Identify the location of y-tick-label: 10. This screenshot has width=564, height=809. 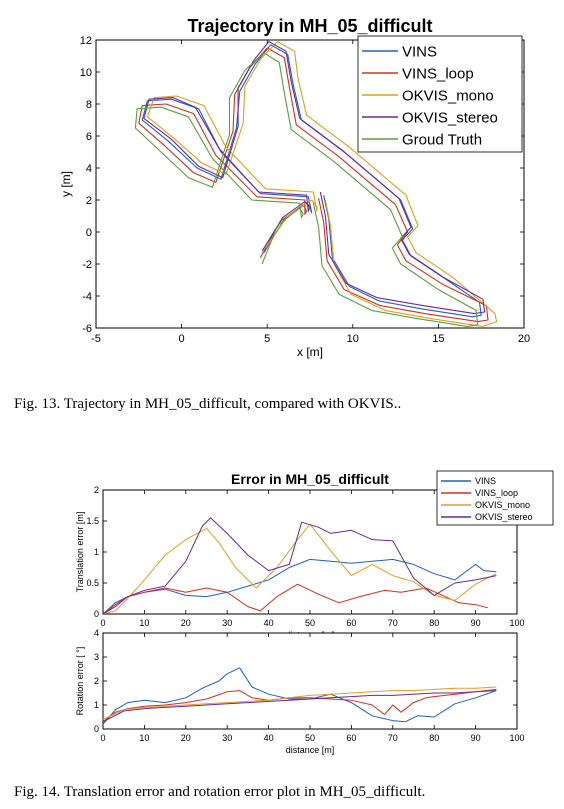
(86, 73).